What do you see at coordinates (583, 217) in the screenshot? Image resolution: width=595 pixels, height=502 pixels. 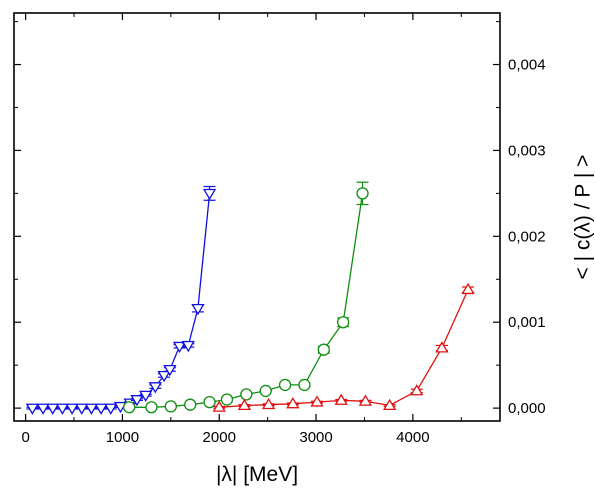 I see `y-axis-title: < | c(λ) / P | >` at bounding box center [583, 217].